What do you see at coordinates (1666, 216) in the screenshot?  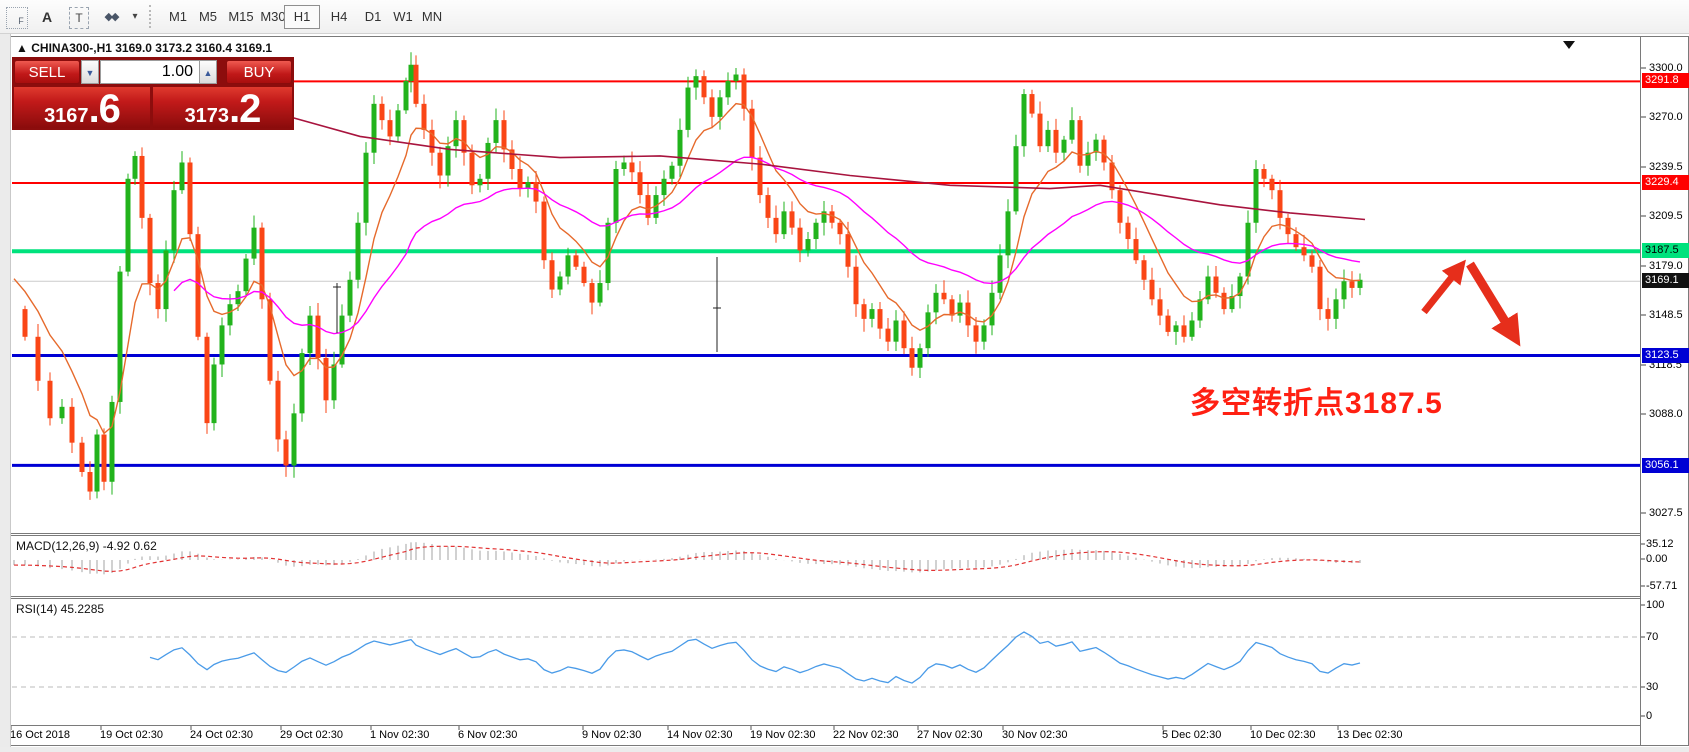 I see `price-axis-tick: 3209.5` at bounding box center [1666, 216].